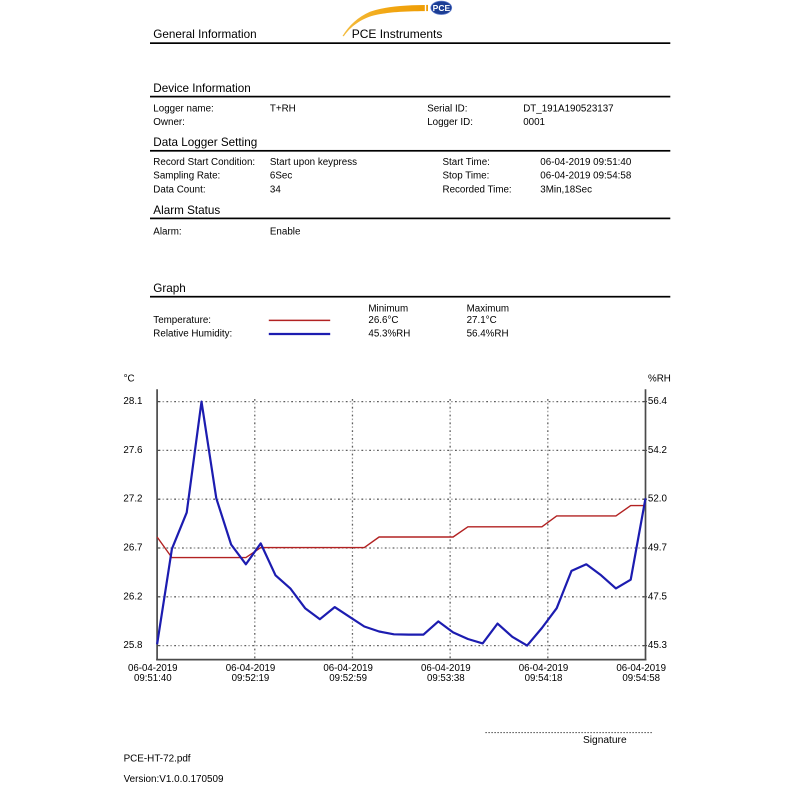 The height and width of the screenshot is (800, 800). What do you see at coordinates (348, 678) in the screenshot?
I see `svg-text: 09:52:59` at bounding box center [348, 678].